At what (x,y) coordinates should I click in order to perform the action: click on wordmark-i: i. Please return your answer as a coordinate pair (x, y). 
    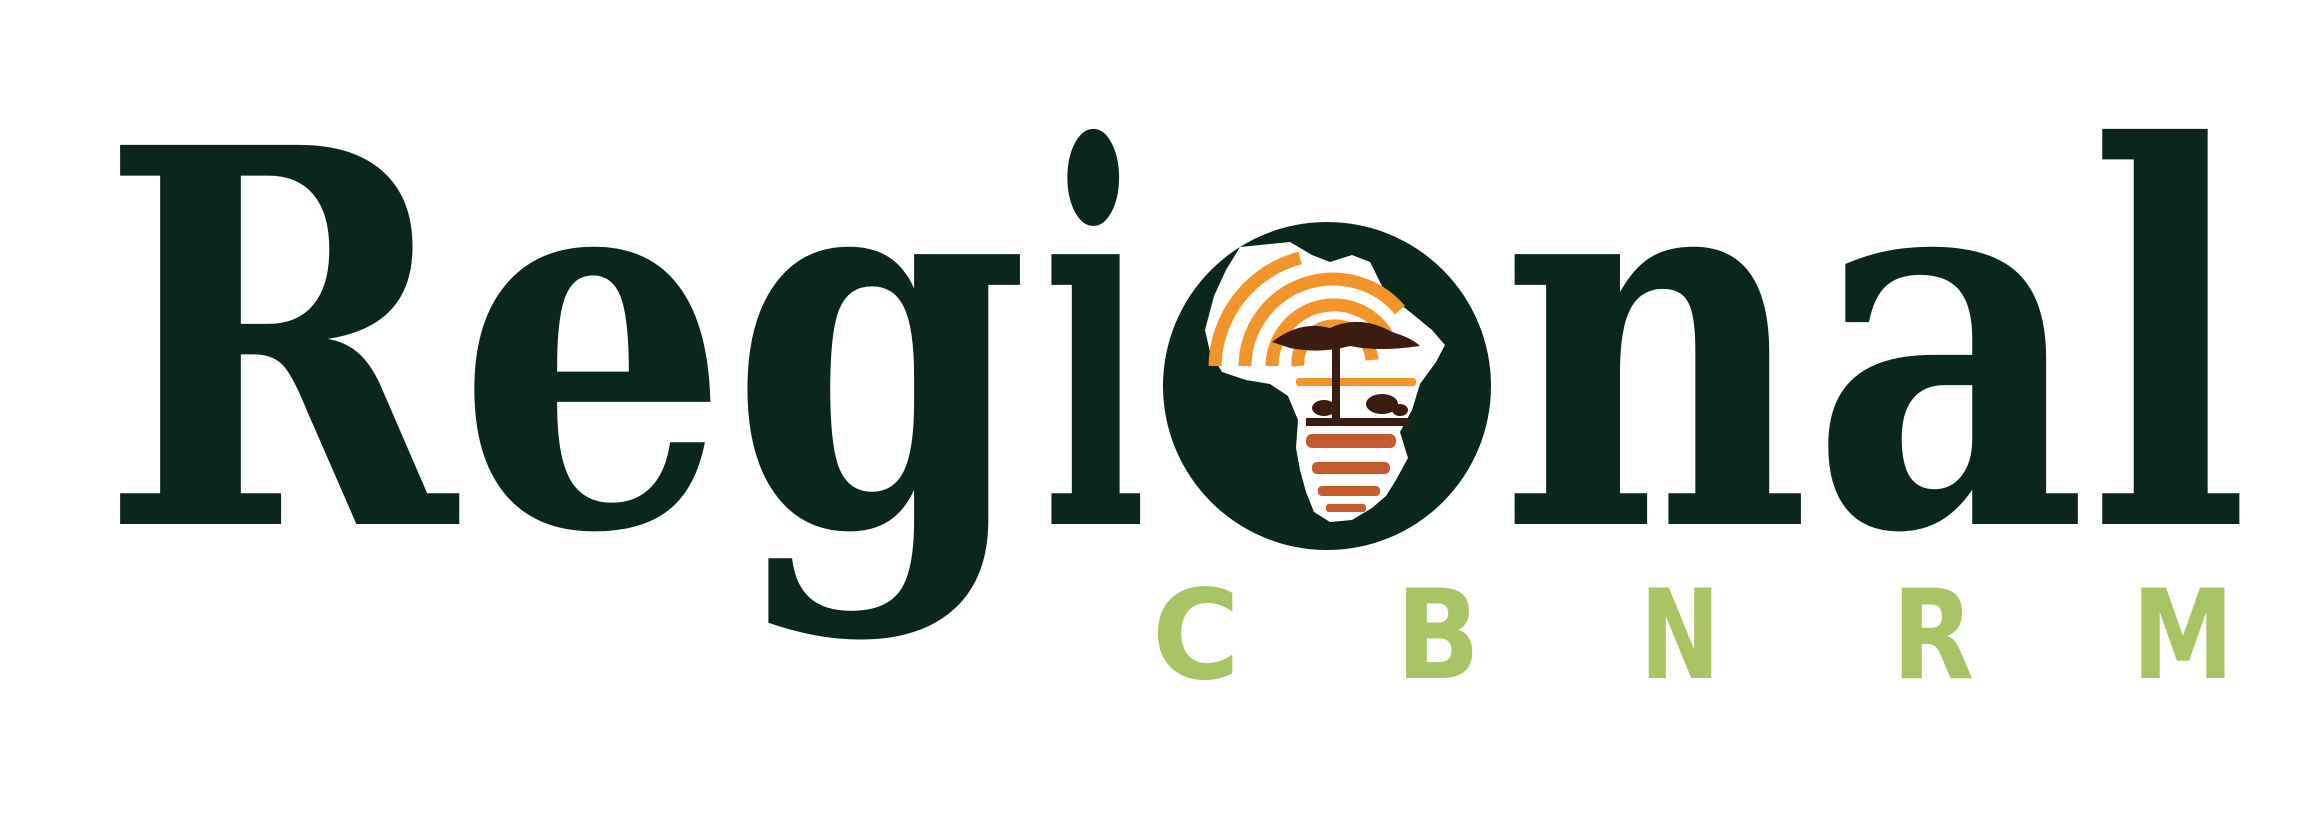
    Looking at the image, I should click on (1094, 341).